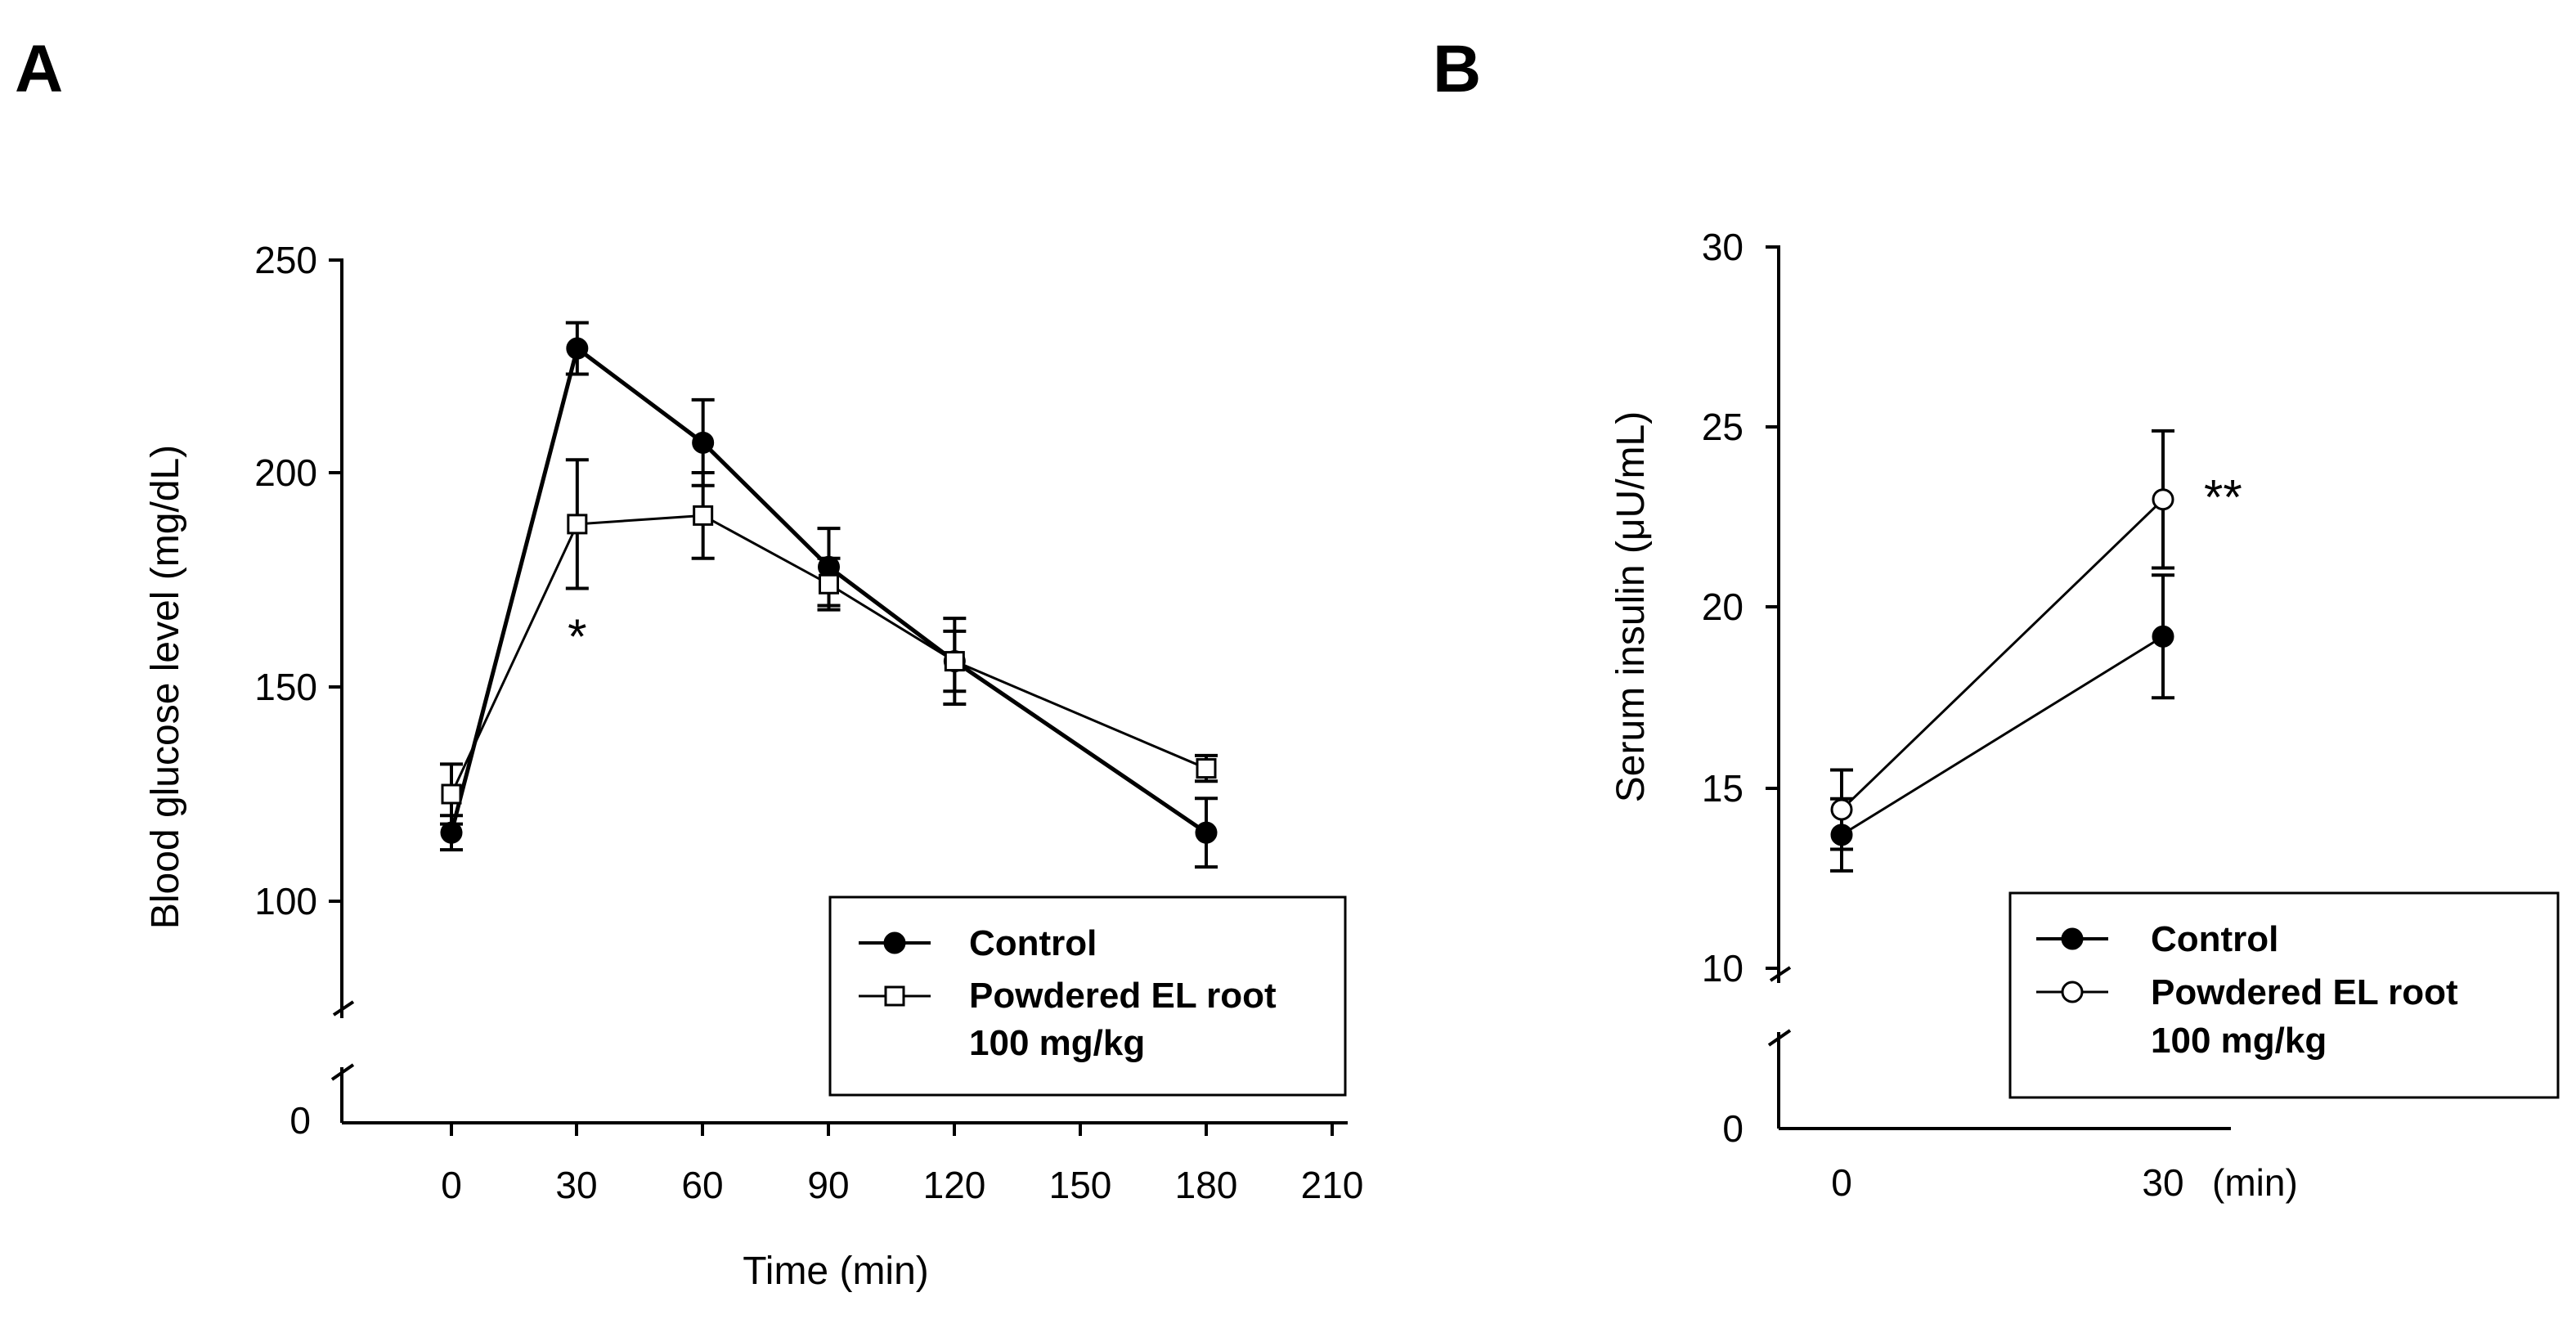 The width and height of the screenshot is (2576, 1333). I want to click on panel-b-line-control, so click(2003, 736).